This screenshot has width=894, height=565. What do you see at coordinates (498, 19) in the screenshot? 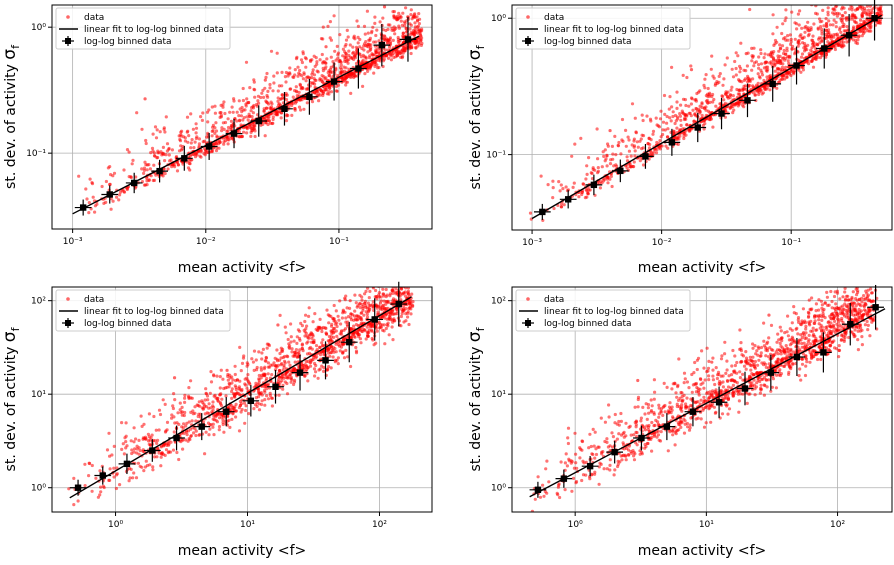
I see `y-tick-label: 10⁰` at bounding box center [498, 19].